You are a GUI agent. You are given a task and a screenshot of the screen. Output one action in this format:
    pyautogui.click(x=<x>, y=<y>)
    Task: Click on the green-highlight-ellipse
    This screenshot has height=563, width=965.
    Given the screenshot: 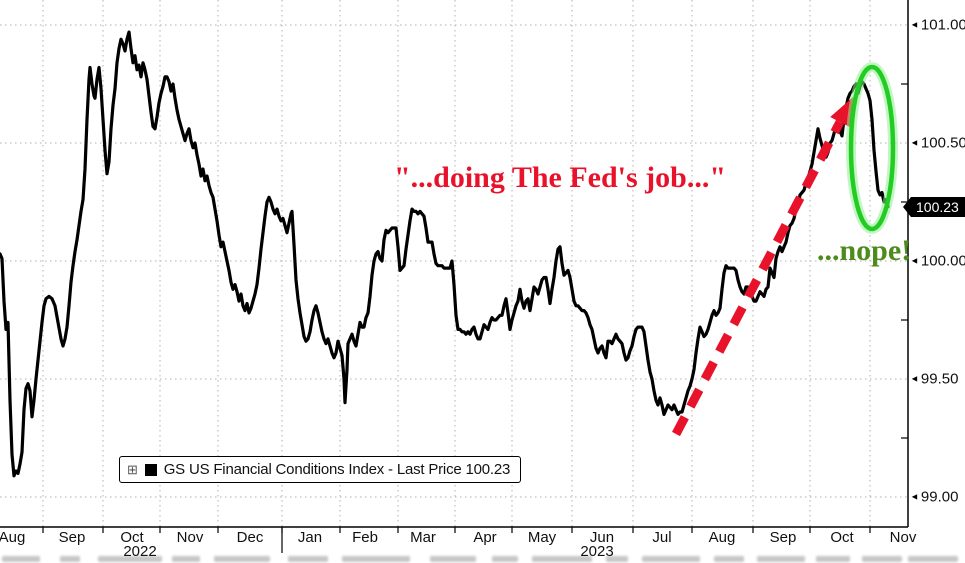 What is the action you would take?
    pyautogui.click(x=872, y=148)
    